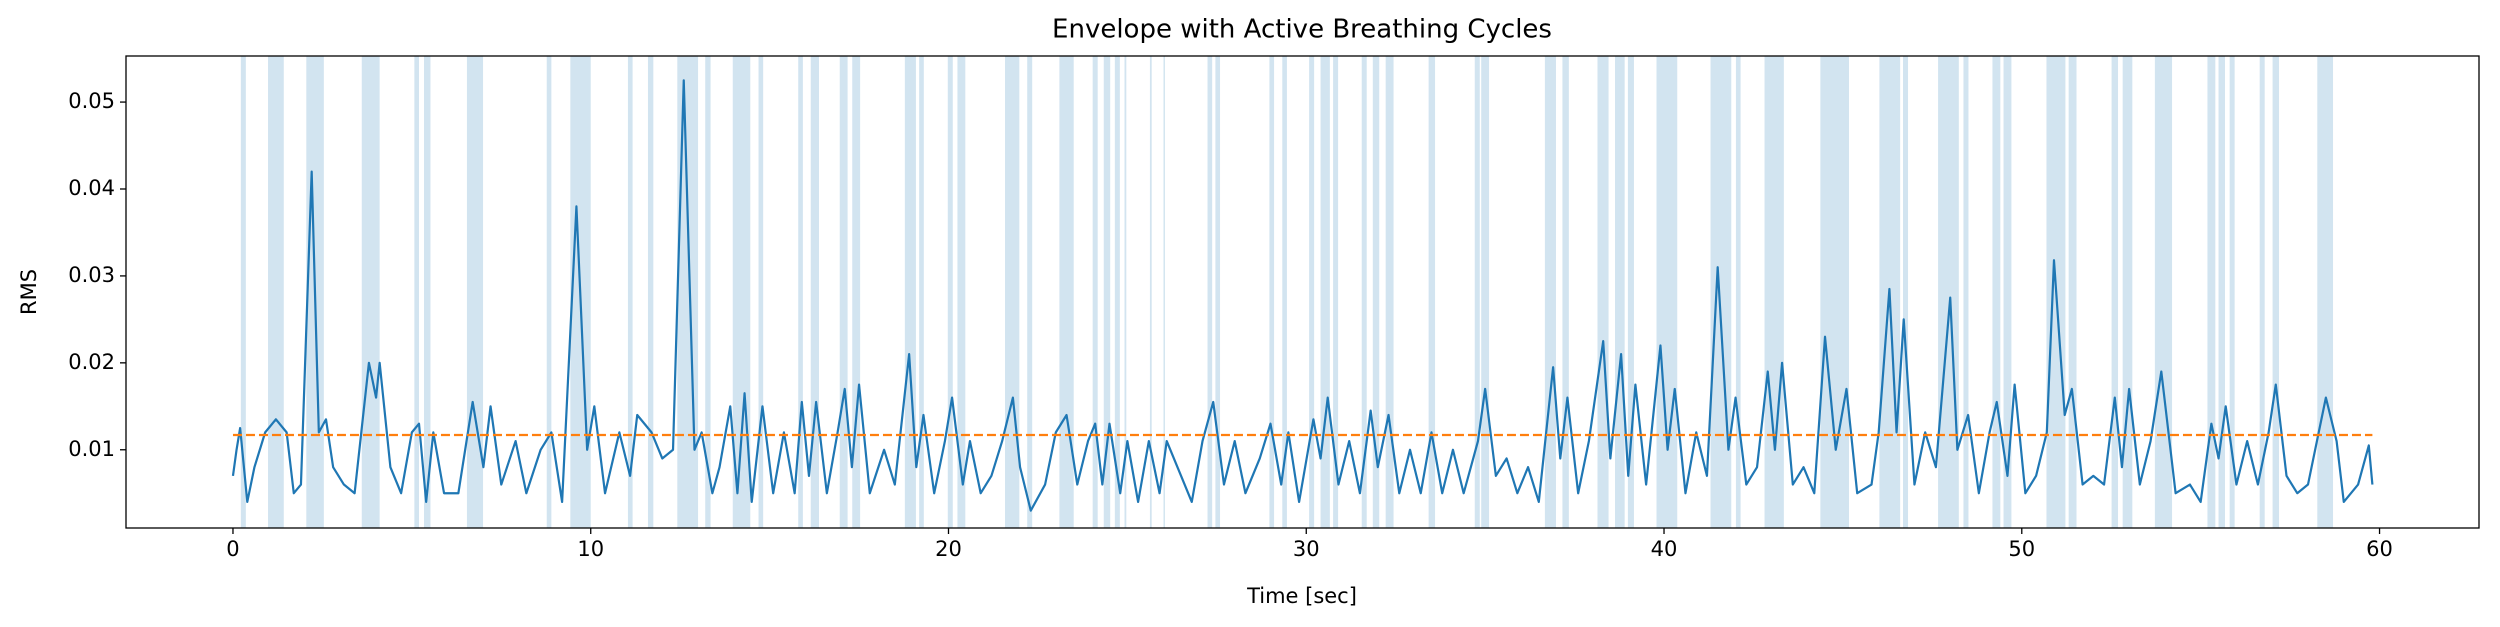 The image size is (2500, 627). What do you see at coordinates (232, 549) in the screenshot?
I see `x-tick-label: 0` at bounding box center [232, 549].